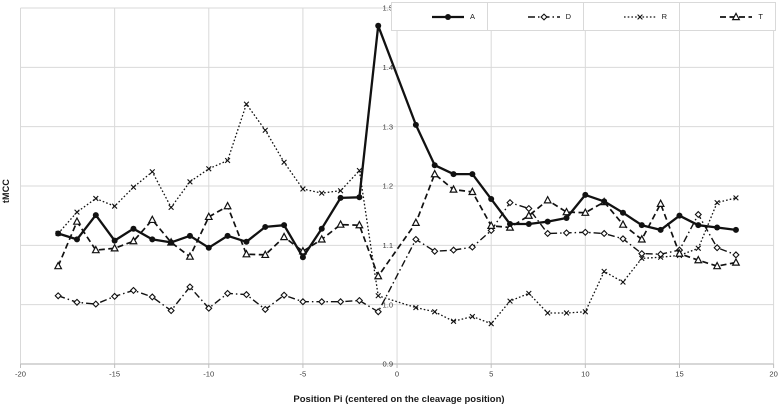 The image size is (778, 409). What do you see at coordinates (760, 16) in the screenshot?
I see `legend-label-T: T` at bounding box center [760, 16].